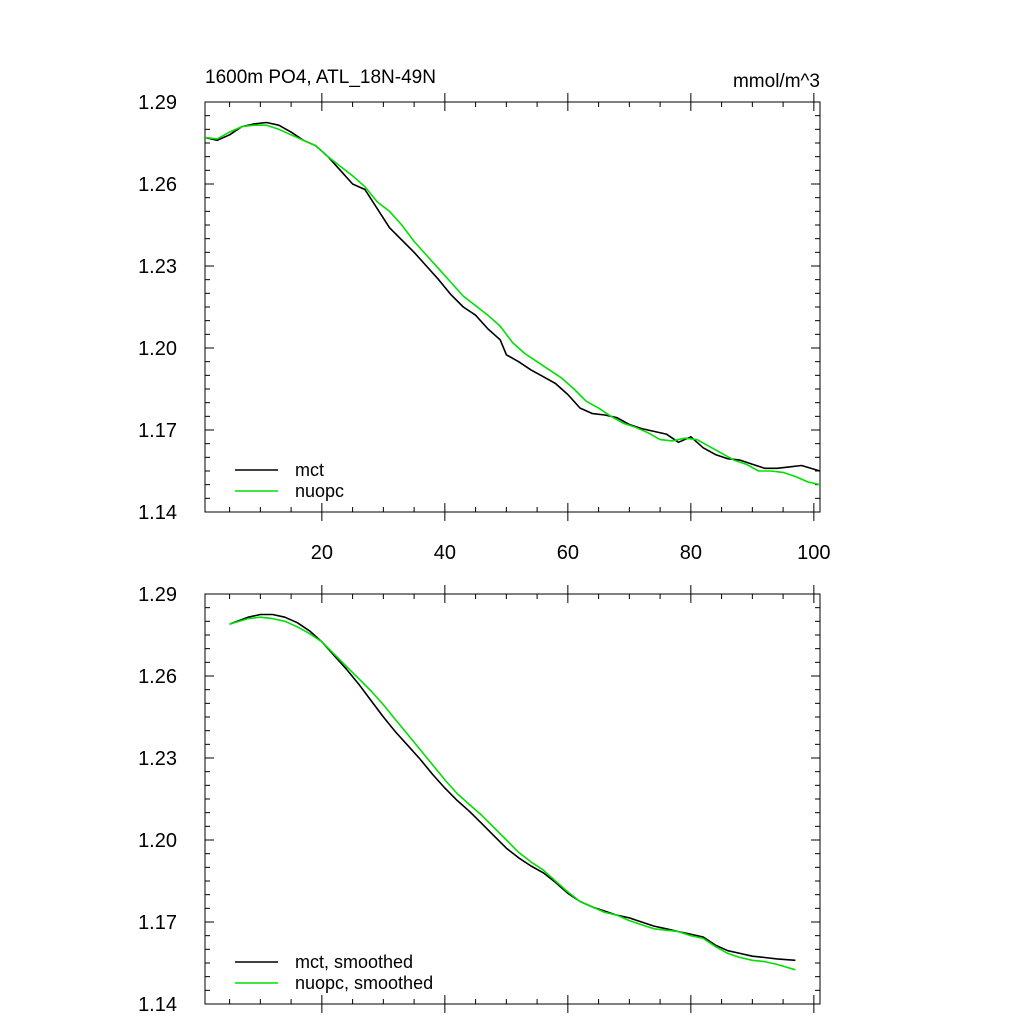 The height and width of the screenshot is (1024, 1024). Describe the element at coordinates (157, 595) in the screenshot. I see `bottom-ytick-label: 1.29` at that location.